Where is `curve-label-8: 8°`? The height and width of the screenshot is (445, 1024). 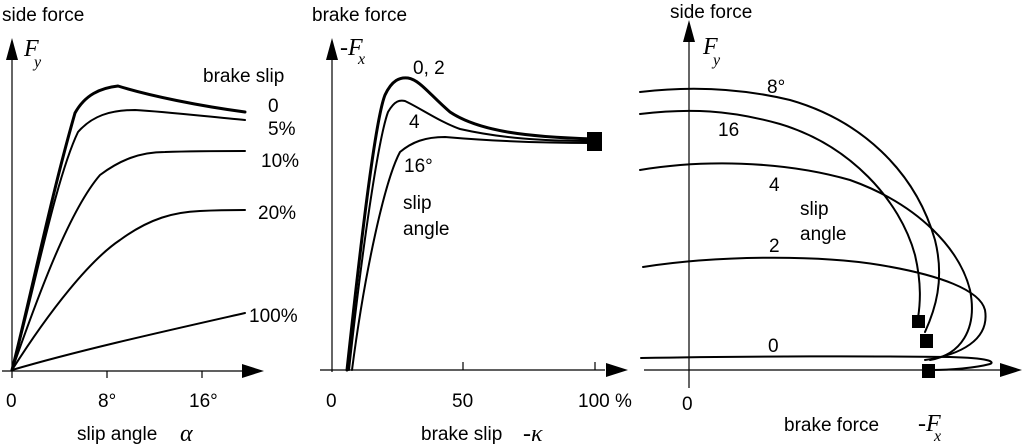 curve-label-8: 8° is located at coordinates (776, 87).